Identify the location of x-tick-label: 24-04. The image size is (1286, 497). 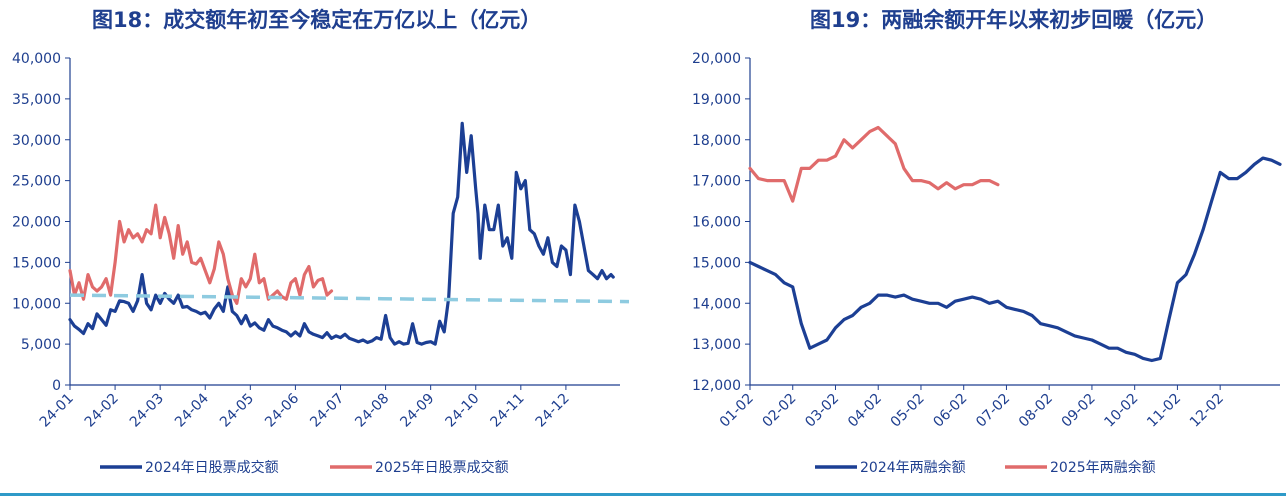
(192, 410).